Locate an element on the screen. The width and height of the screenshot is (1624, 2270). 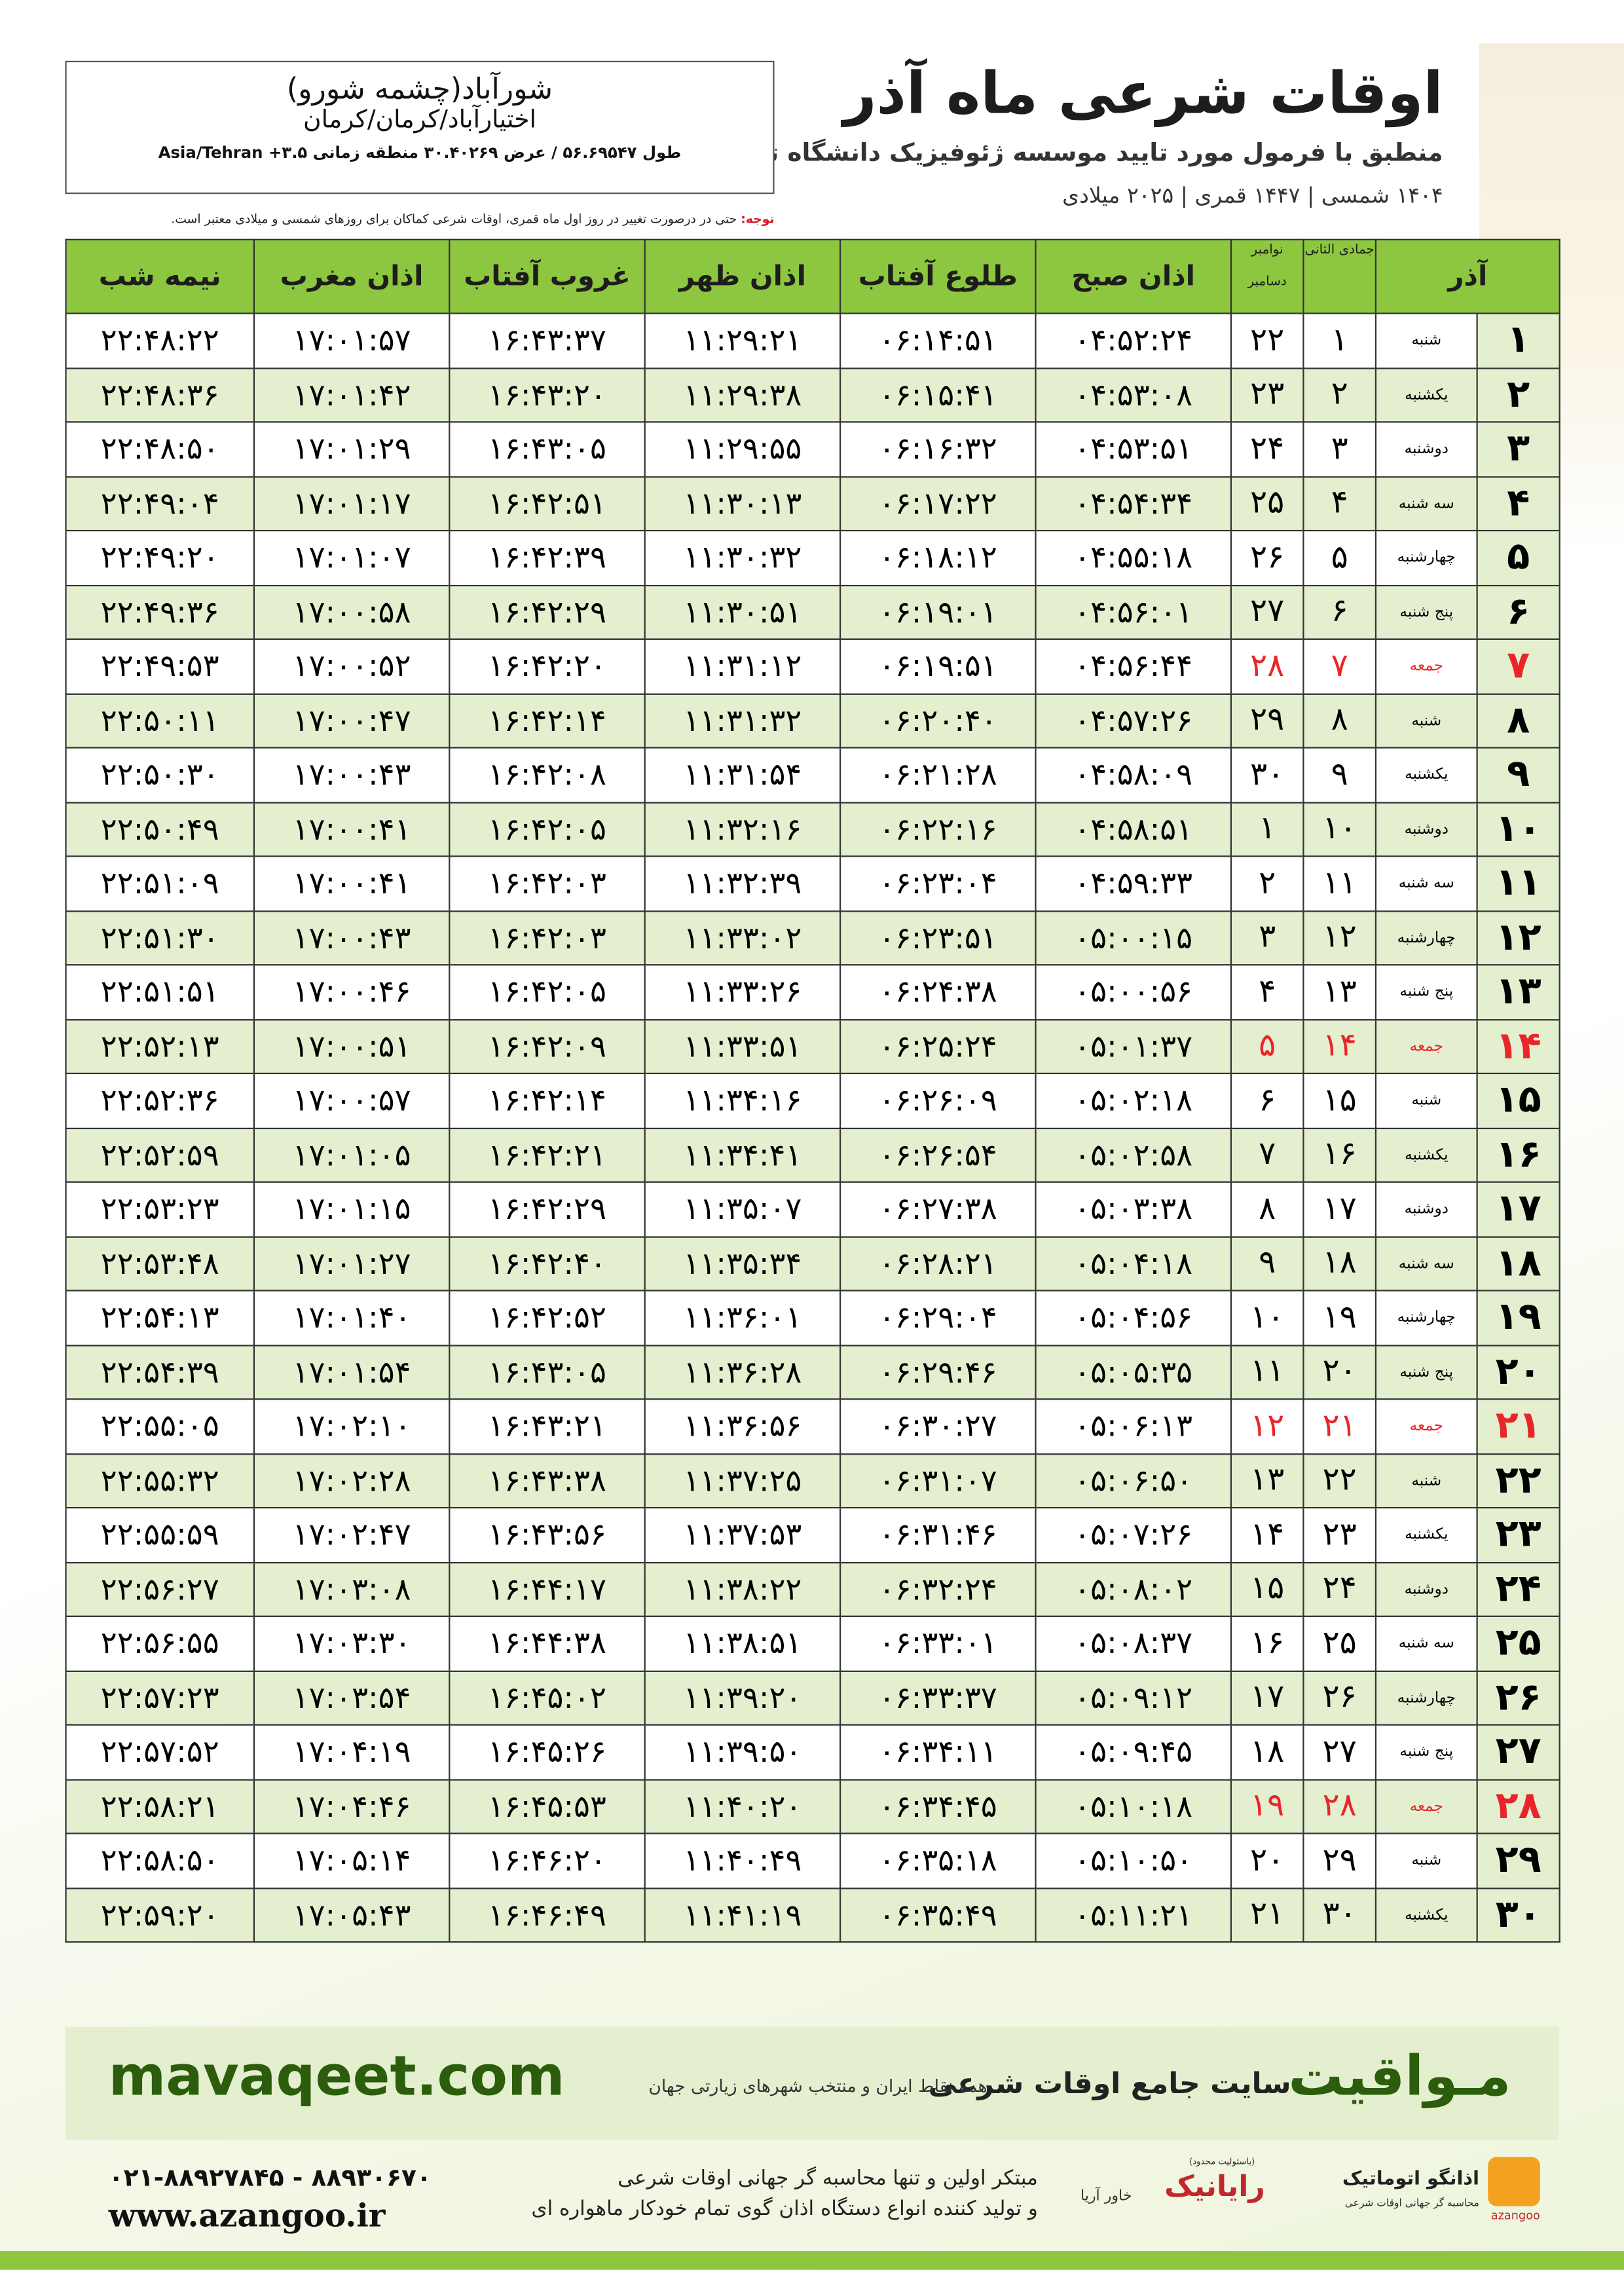
table-cell: ۰۶:۲۴:۳۸ is located at coordinates (938, 992).